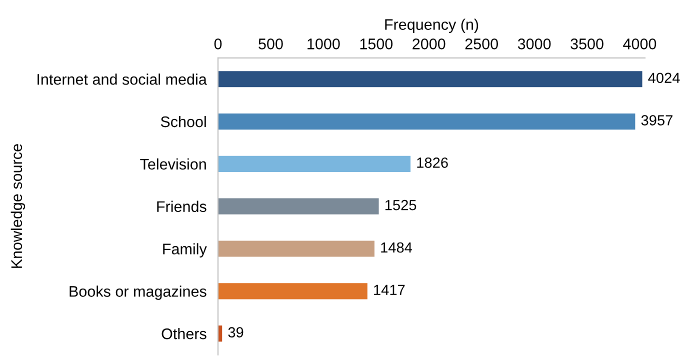  I want to click on x-tick-label: 1000, so click(324, 44).